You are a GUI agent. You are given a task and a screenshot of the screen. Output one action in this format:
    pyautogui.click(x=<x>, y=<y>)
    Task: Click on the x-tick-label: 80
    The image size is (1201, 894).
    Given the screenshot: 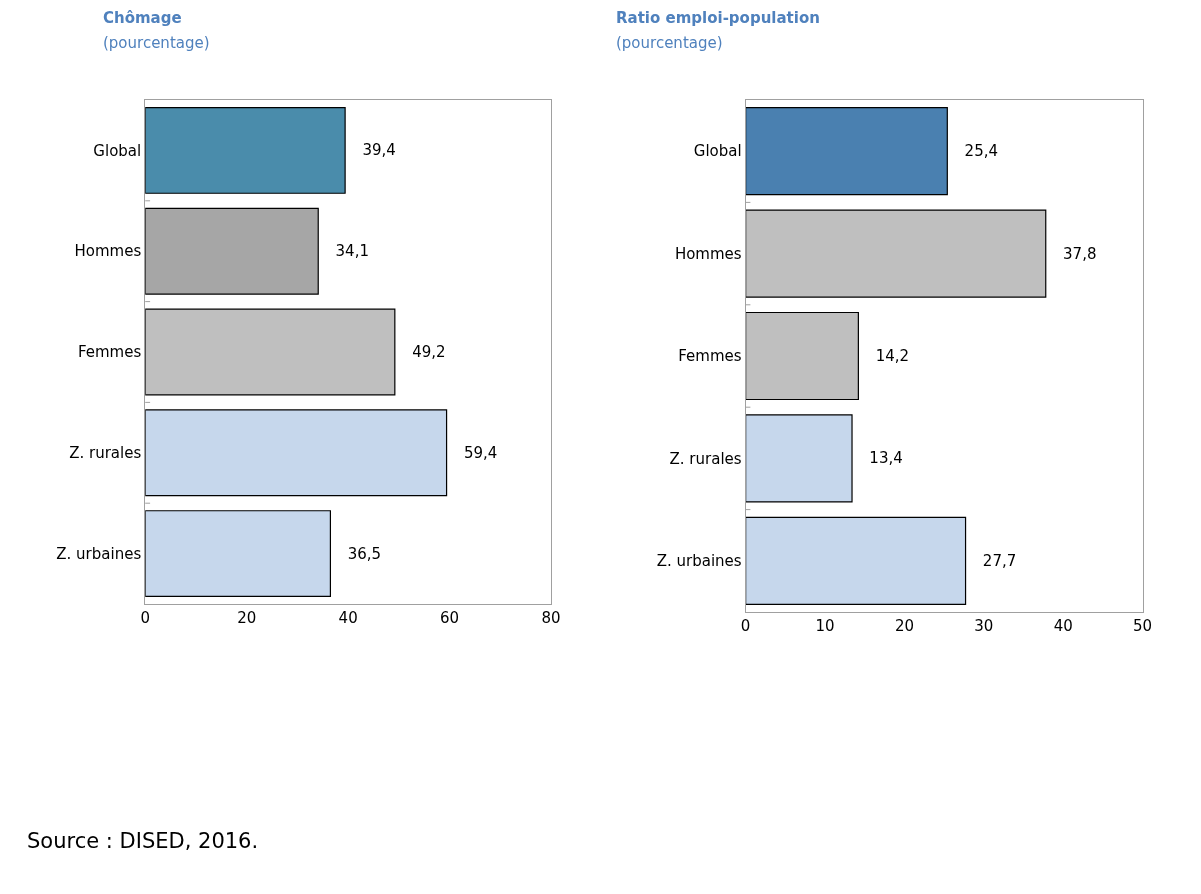 What is the action you would take?
    pyautogui.click(x=551, y=618)
    